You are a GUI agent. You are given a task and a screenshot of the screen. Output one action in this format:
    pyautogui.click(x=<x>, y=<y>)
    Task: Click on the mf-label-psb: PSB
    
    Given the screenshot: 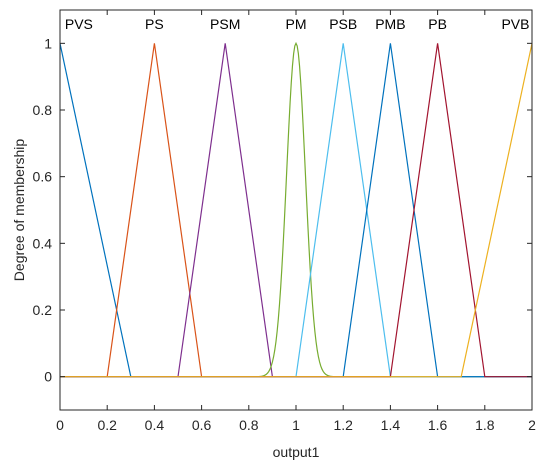 What is the action you would take?
    pyautogui.click(x=343, y=24)
    